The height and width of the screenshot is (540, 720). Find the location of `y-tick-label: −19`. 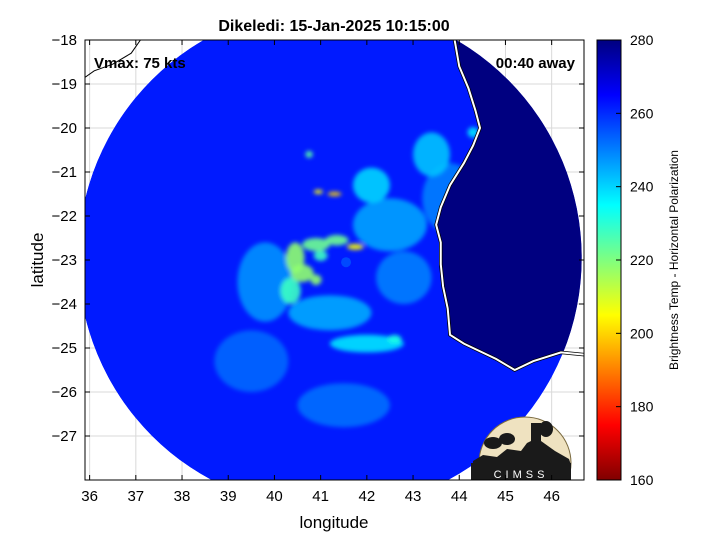

y-tick-label: −19 is located at coordinates (64, 84).